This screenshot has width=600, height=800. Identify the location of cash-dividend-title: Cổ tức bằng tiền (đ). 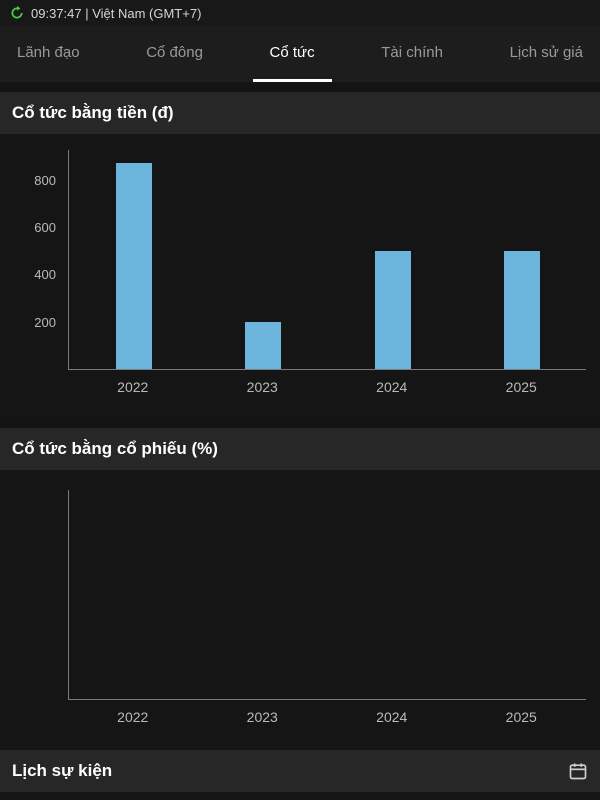
(93, 112).